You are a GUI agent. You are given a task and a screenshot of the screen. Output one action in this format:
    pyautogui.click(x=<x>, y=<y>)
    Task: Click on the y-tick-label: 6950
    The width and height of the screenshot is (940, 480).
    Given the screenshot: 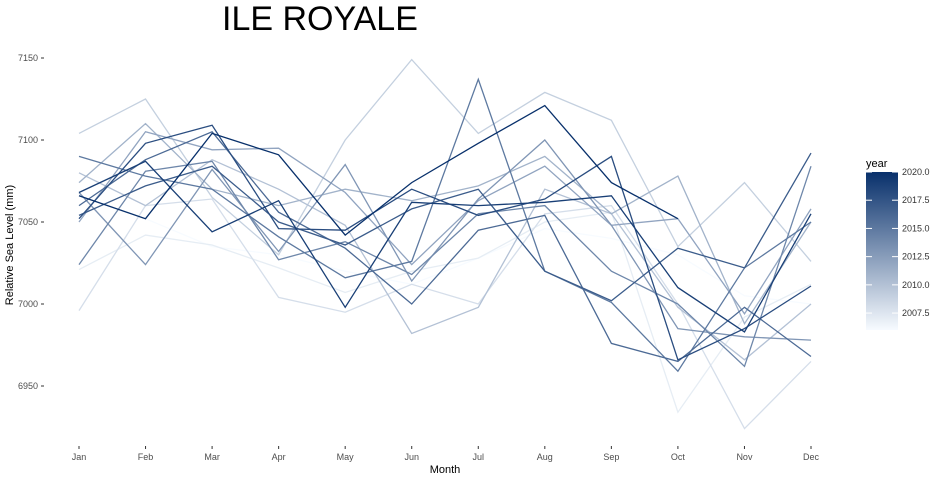 What is the action you would take?
    pyautogui.click(x=28, y=386)
    